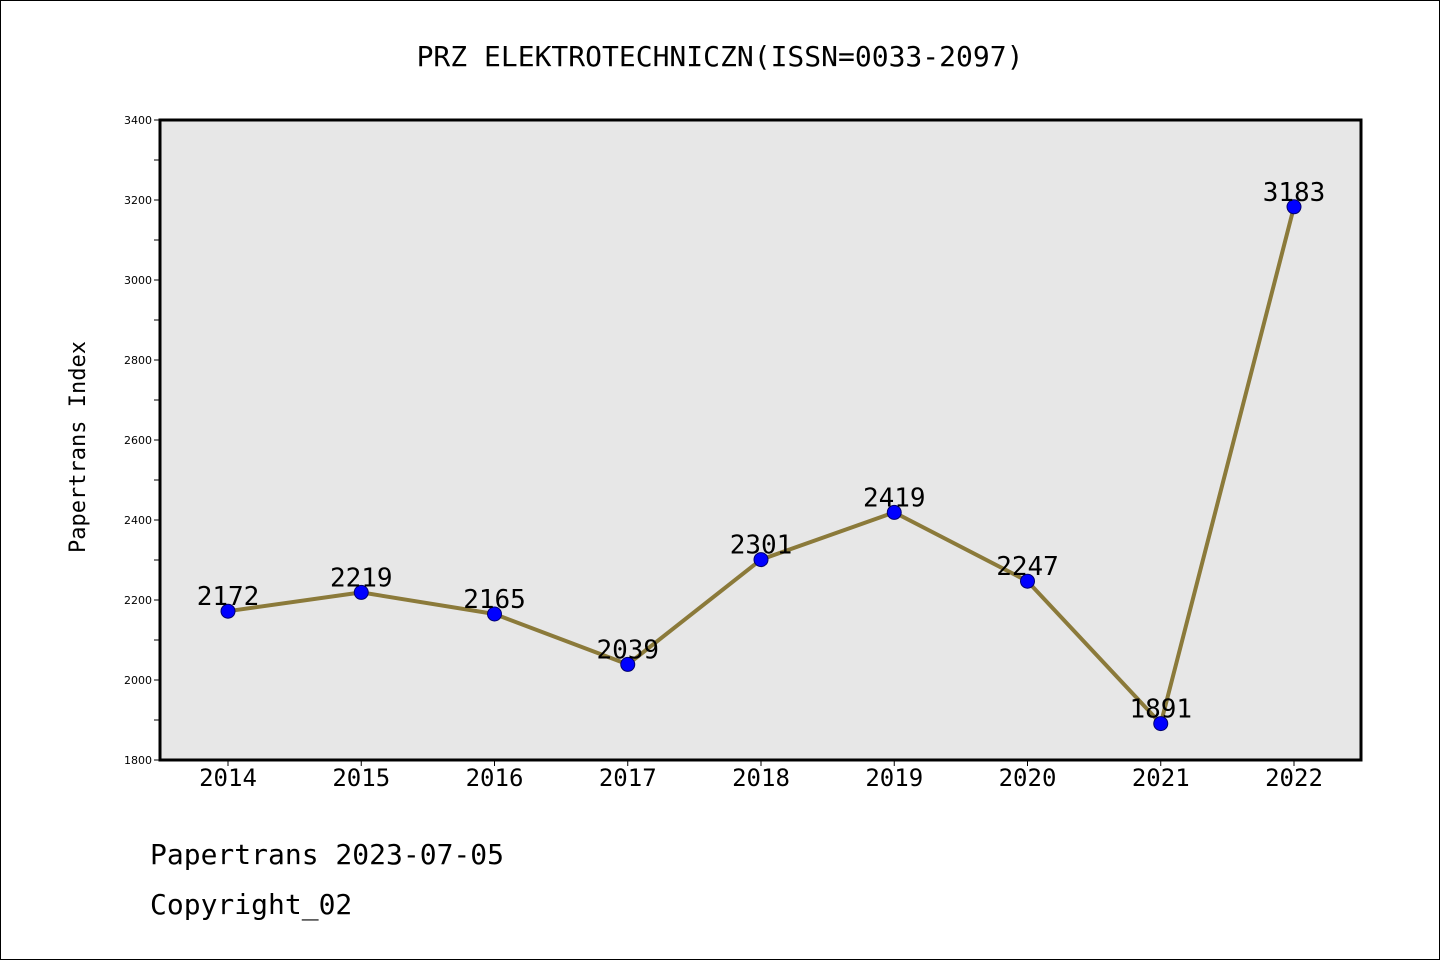 Image resolution: width=1440 pixels, height=964 pixels. I want to click on data-label: 2165, so click(494, 600).